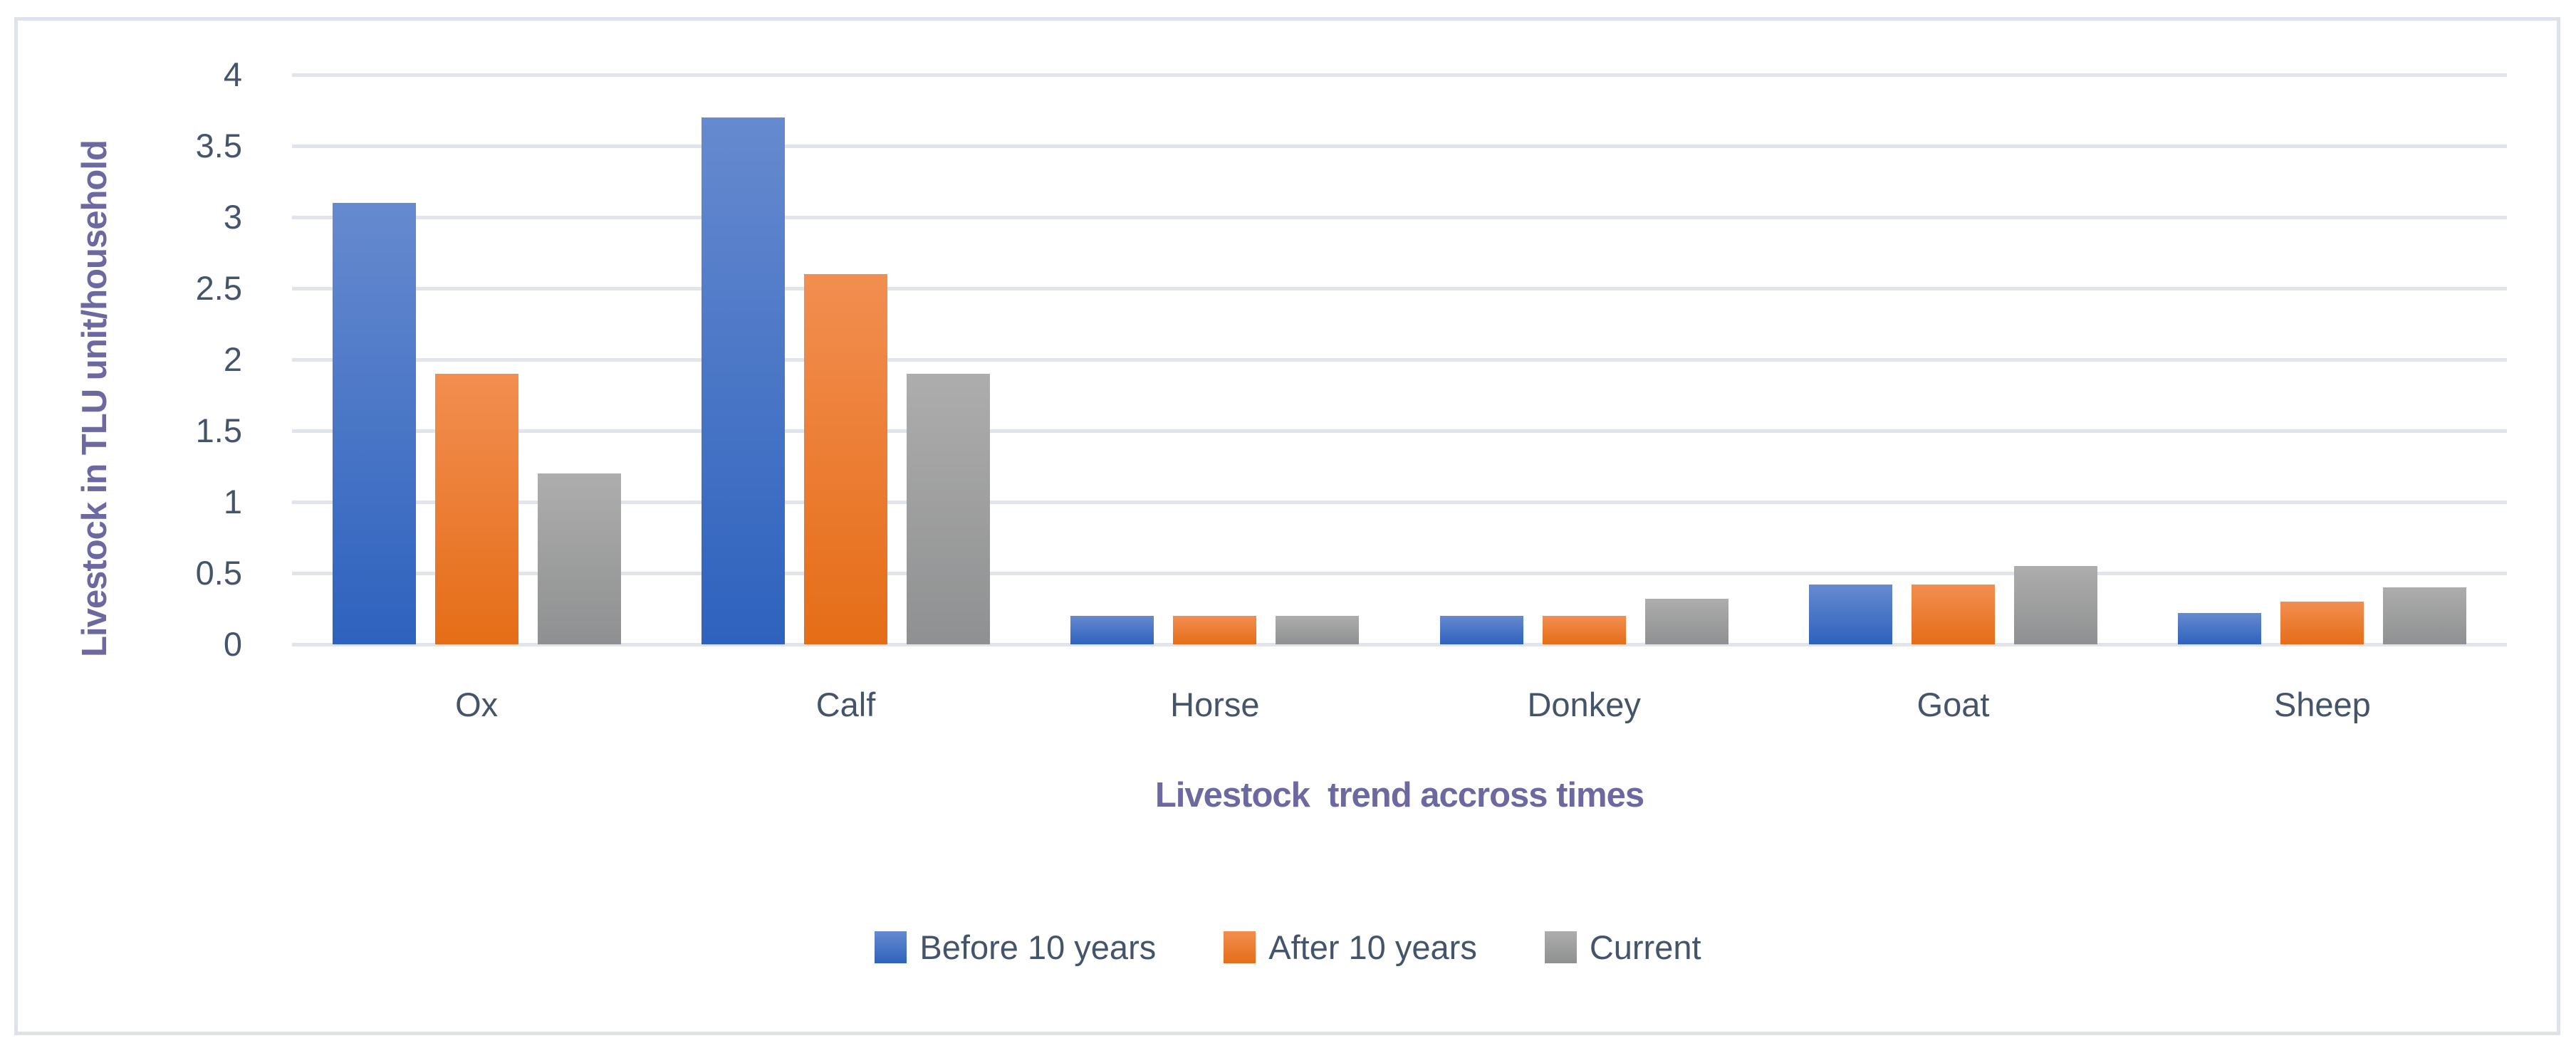  I want to click on legend-item-after-10-years: After 10 years, so click(1350, 947).